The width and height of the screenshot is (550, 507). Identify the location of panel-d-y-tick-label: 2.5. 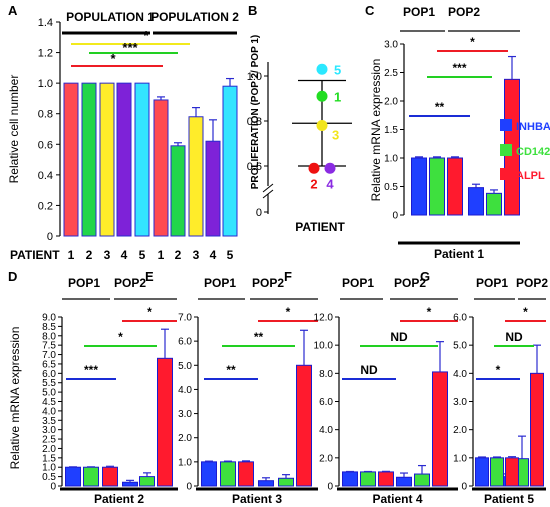
(49, 440).